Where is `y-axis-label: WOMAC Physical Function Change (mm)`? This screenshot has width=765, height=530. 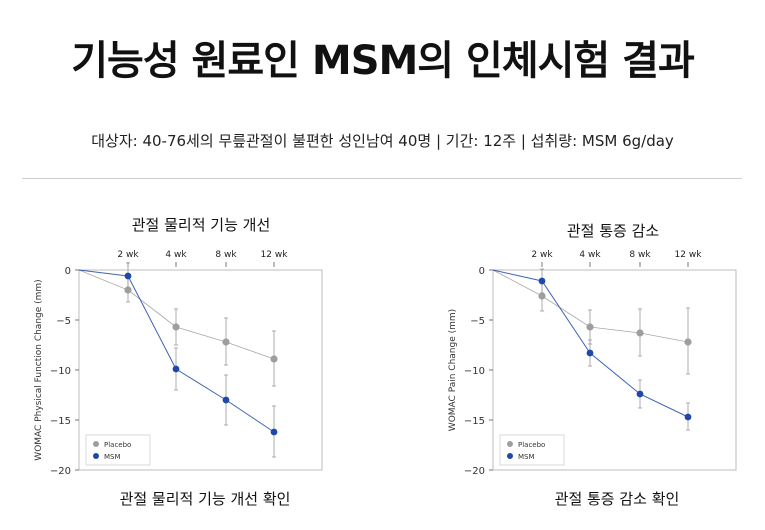
y-axis-label: WOMAC Physical Function Change (mm) is located at coordinates (39, 369).